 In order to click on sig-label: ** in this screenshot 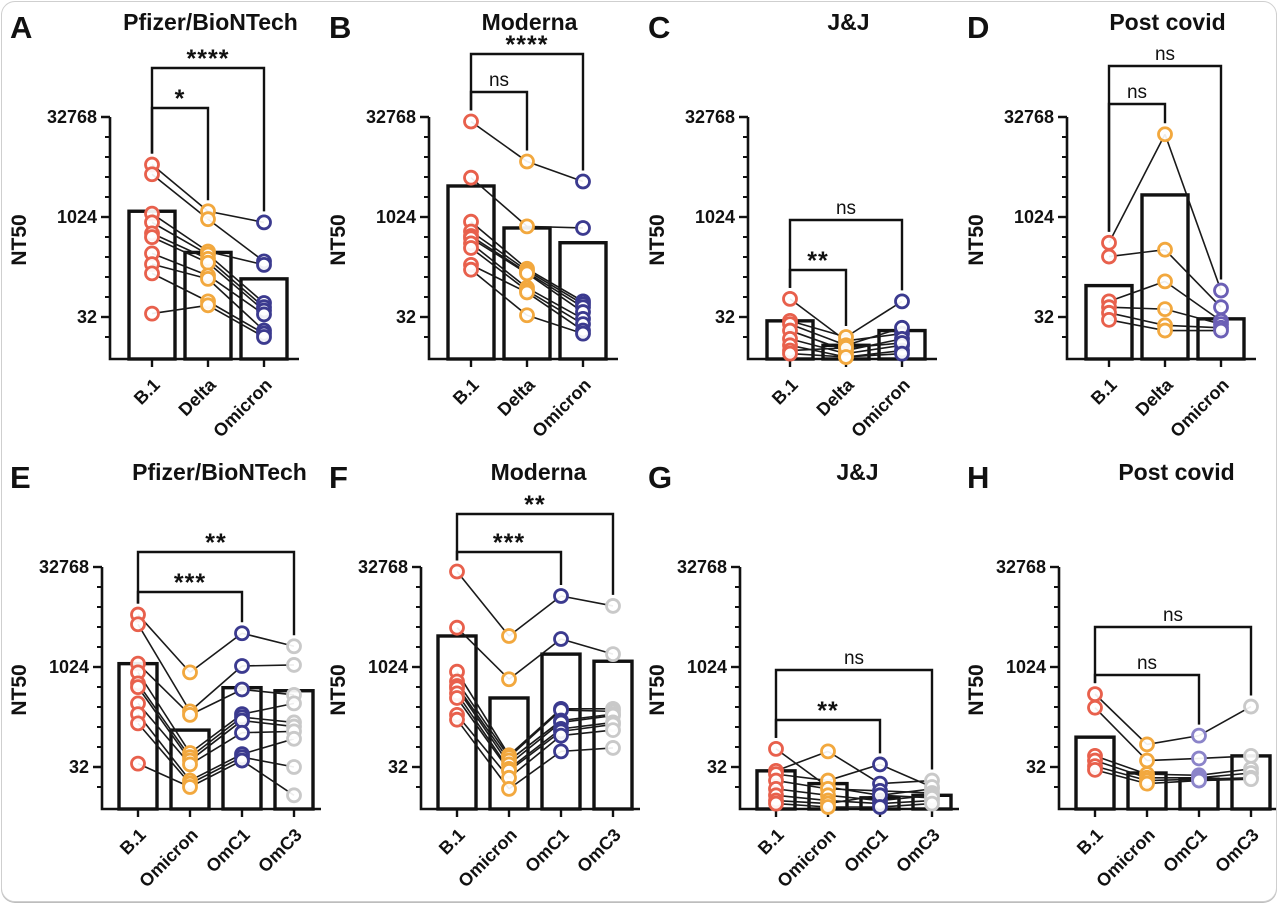, I will do `click(827, 711)`.